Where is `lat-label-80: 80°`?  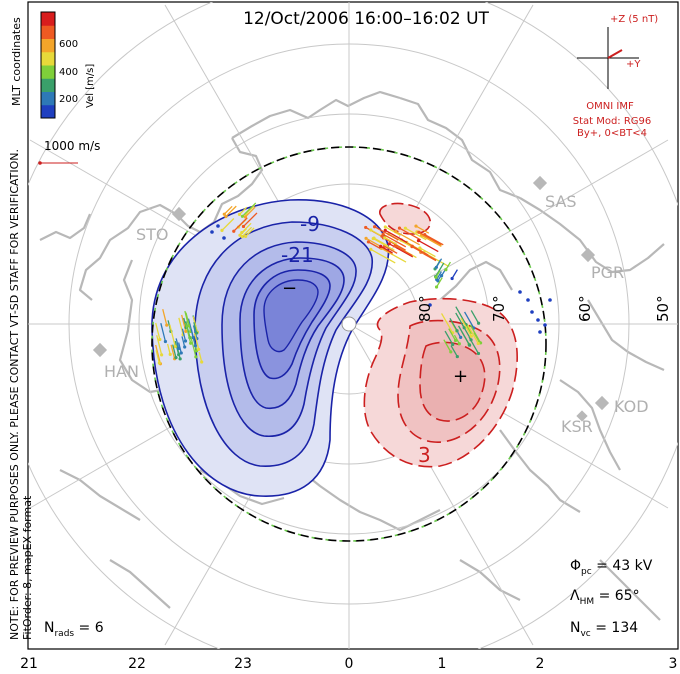 lat-label-80: 80° is located at coordinates (425, 308).